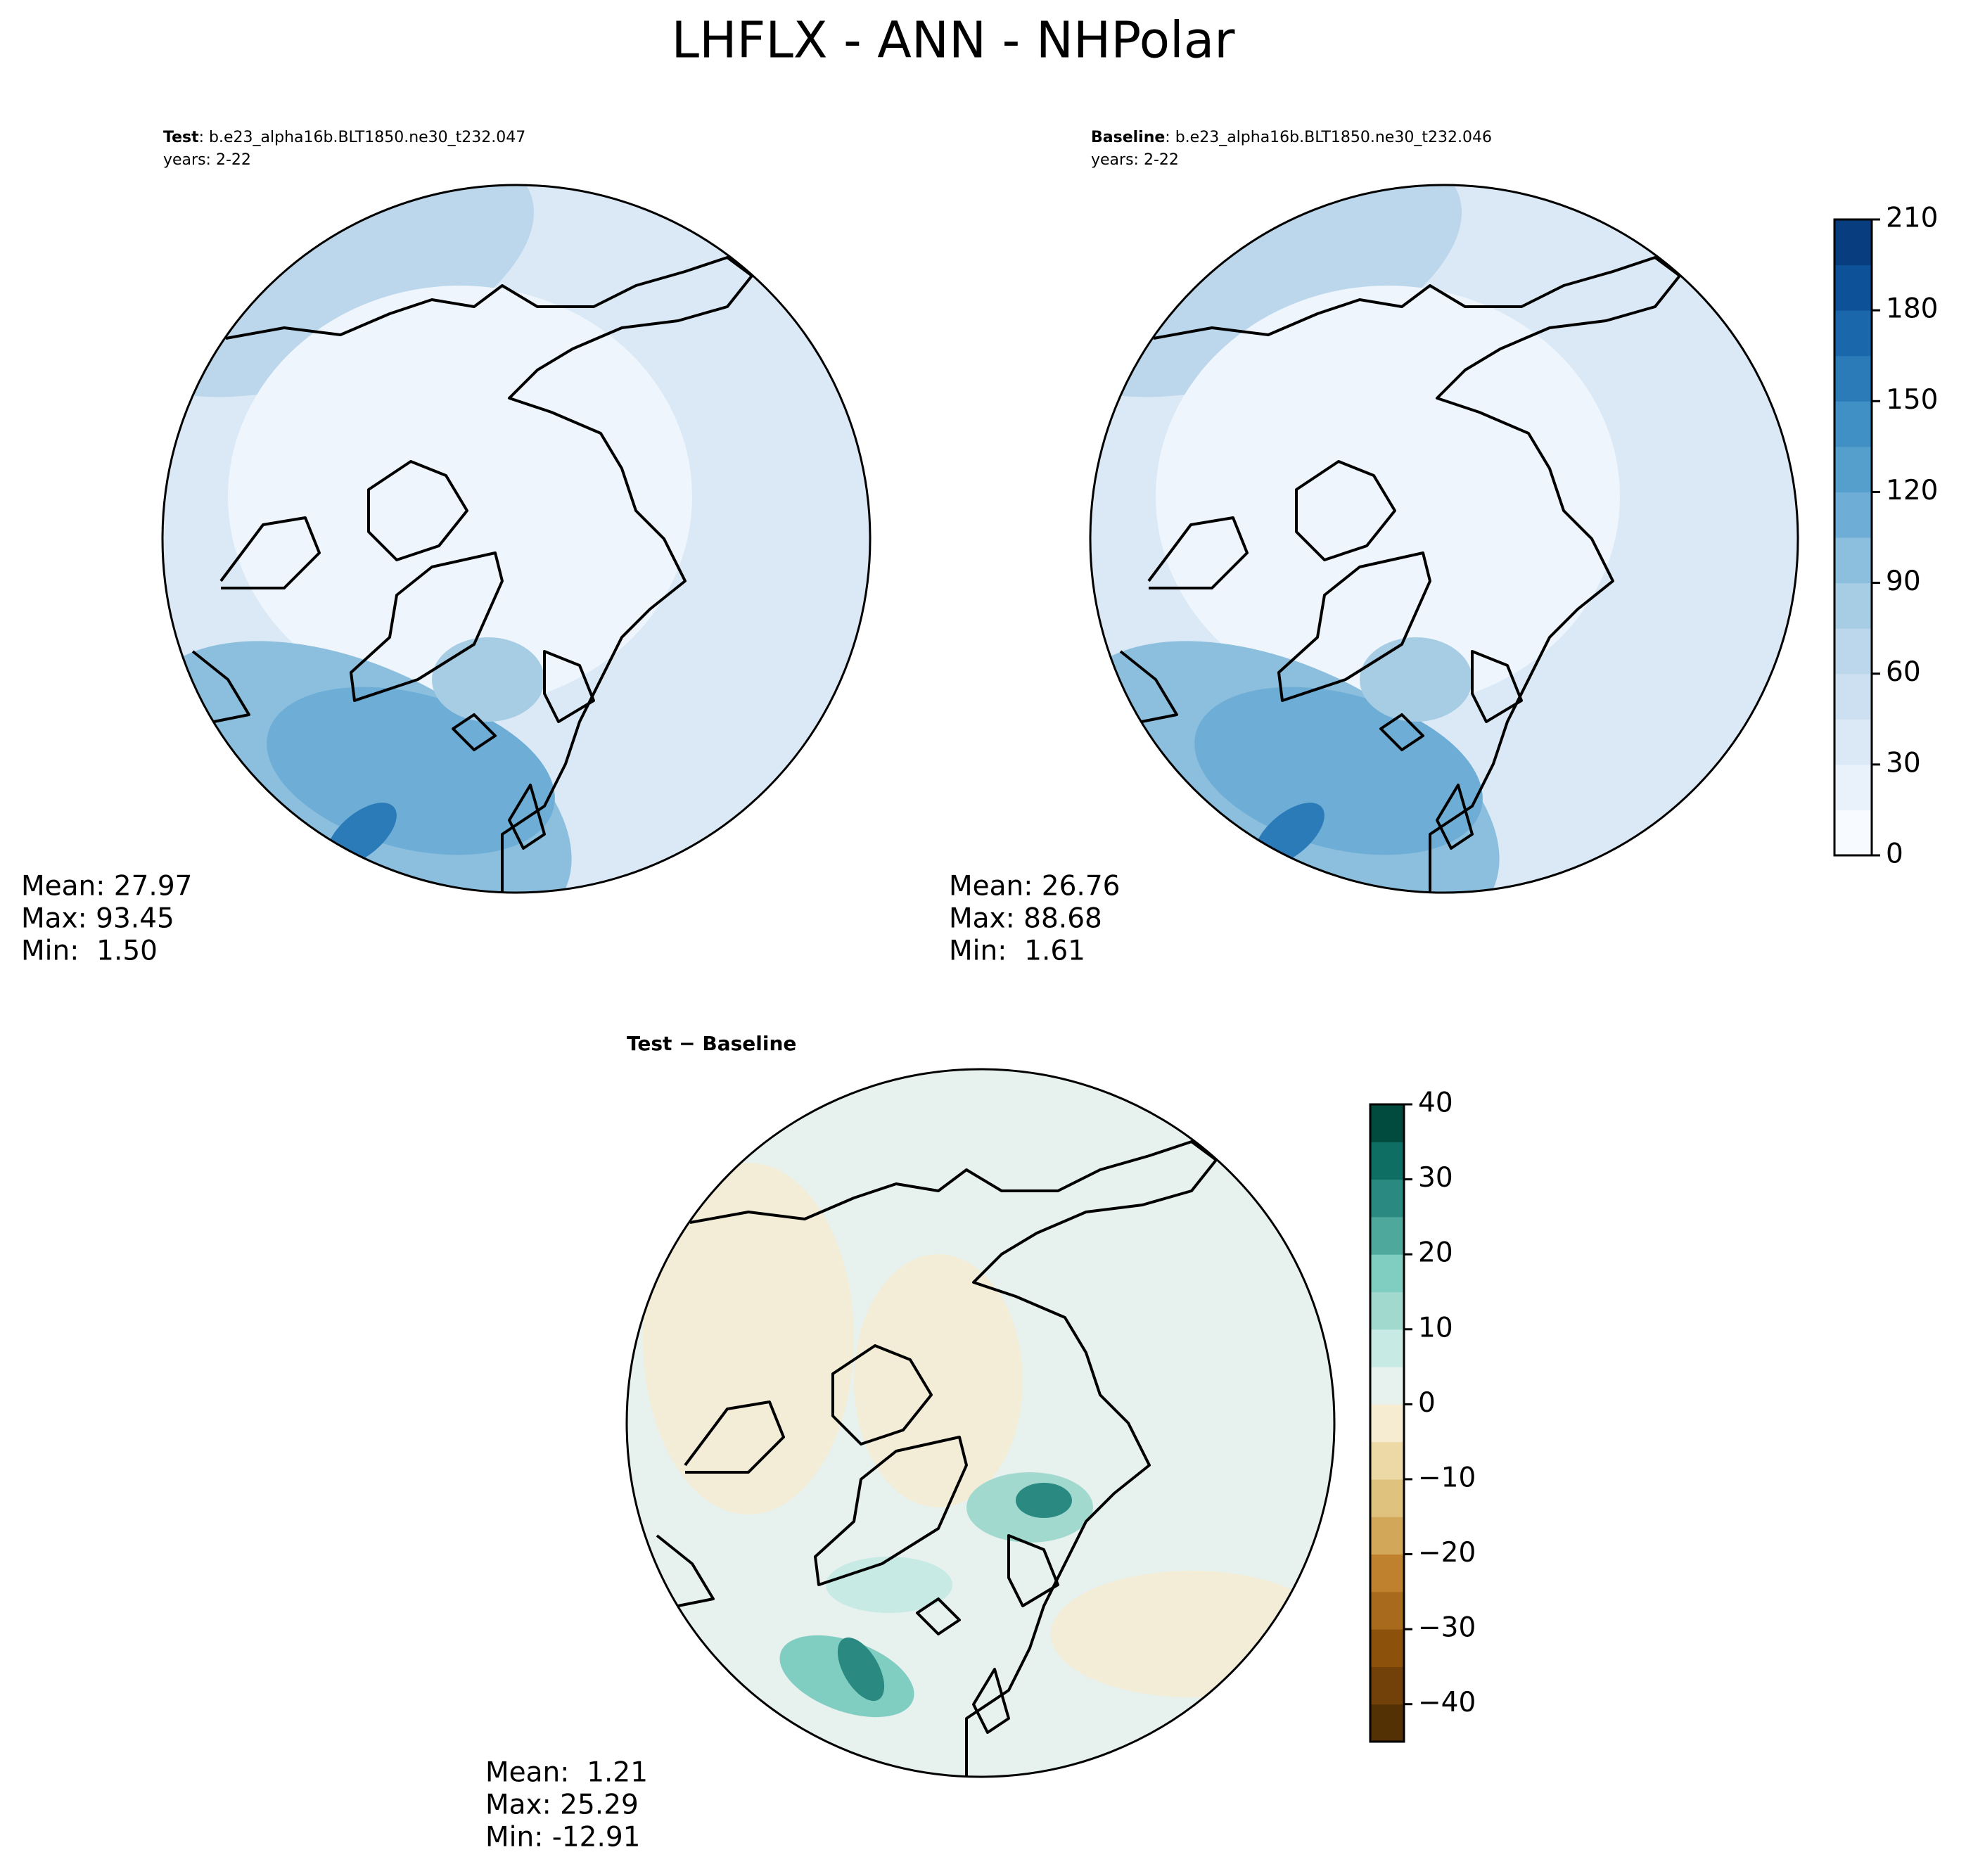  What do you see at coordinates (1435, 1328) in the screenshot?
I see `colorbar-tick-label: 10` at bounding box center [1435, 1328].